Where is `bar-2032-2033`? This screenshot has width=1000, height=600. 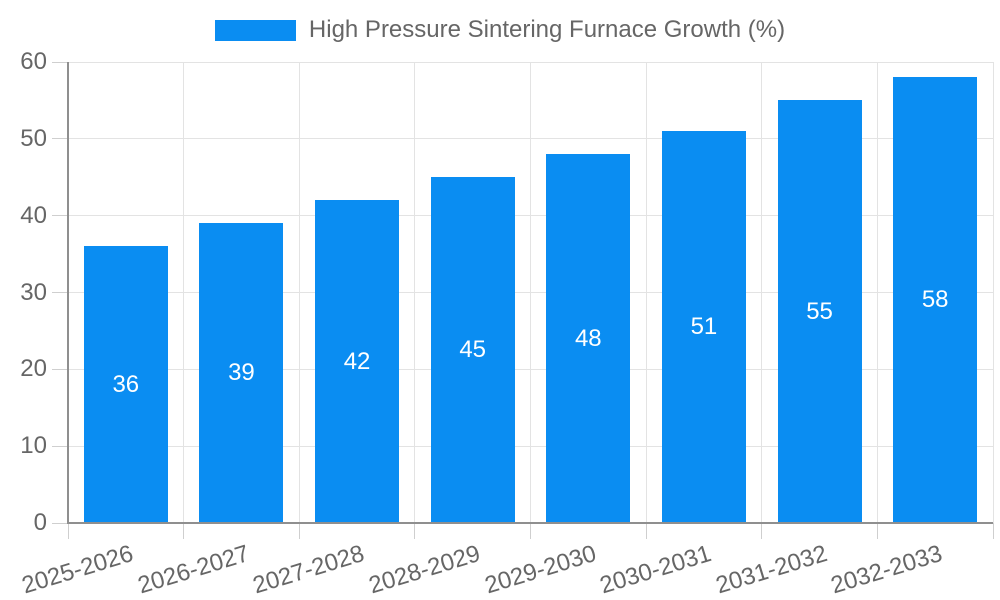
bar-2032-2033 is located at coordinates (935, 300).